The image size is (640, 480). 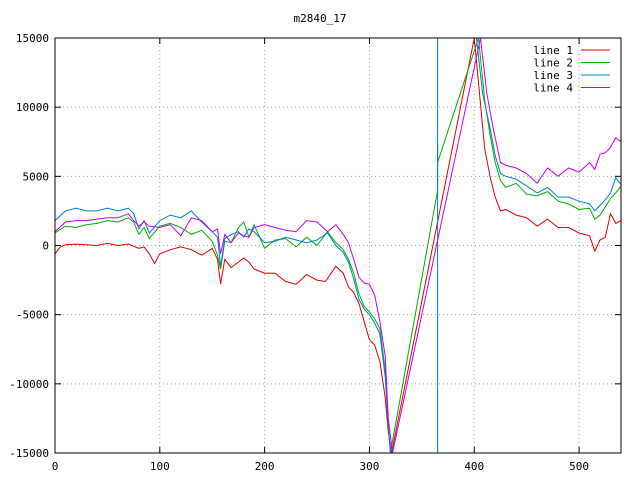 I want to click on x-tick-label: 100, so click(x=160, y=466).